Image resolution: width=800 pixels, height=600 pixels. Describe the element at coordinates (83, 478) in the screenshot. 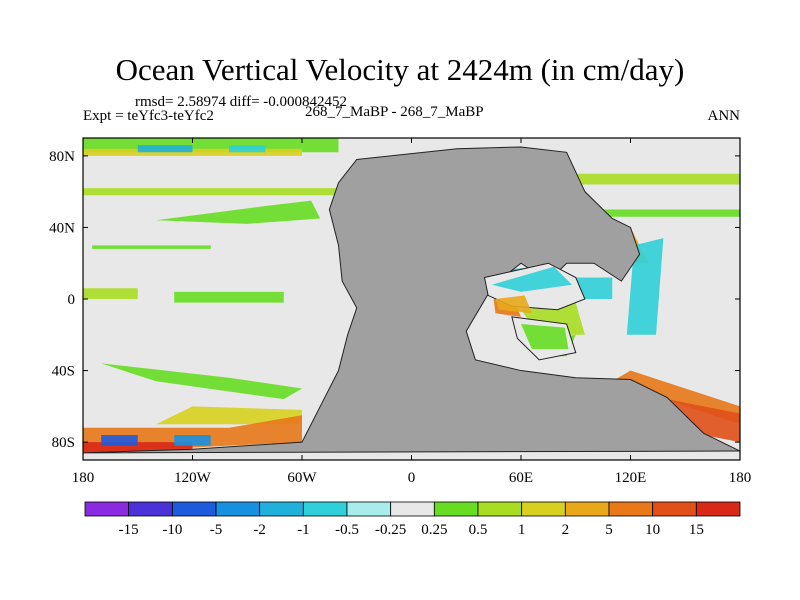

I see `x-tick-label-0: 180` at that location.